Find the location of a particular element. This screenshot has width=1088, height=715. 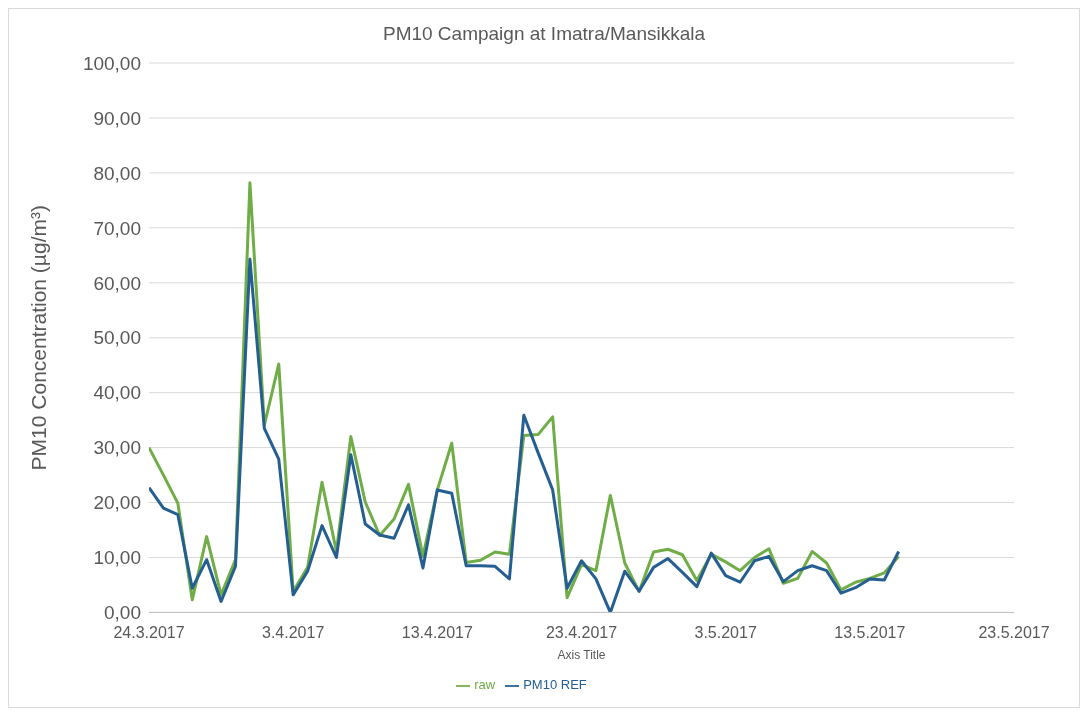

y-tick-label: 100,00 is located at coordinates (111, 63).